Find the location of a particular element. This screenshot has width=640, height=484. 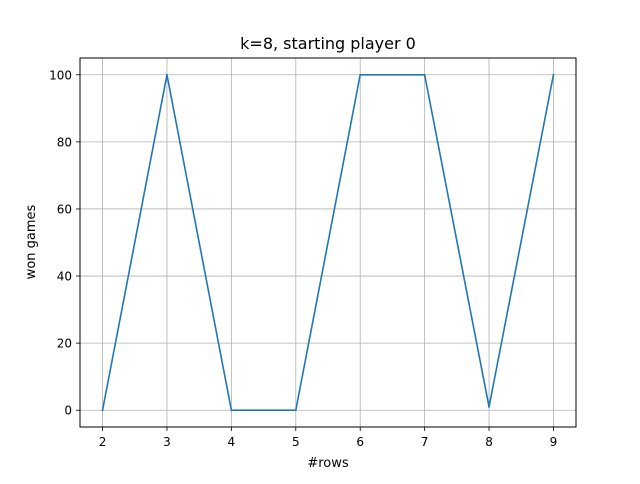

x-axis-ticks: 2 3 4 5 6 7 8 9 is located at coordinates (328, 438).